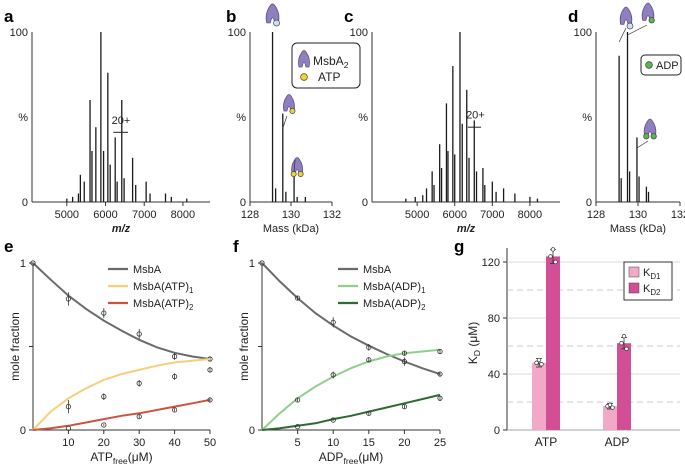 The width and height of the screenshot is (685, 467). I want to click on panel-b-legend-msba-icon, so click(304, 59).